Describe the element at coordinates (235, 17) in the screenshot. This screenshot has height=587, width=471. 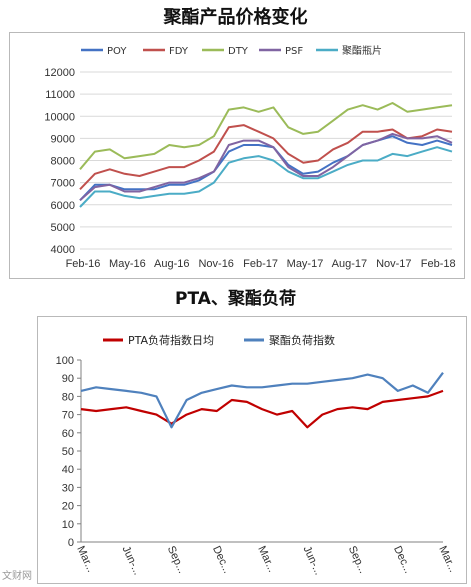
I see `chart1-title: 聚酯产品价格变化` at that location.